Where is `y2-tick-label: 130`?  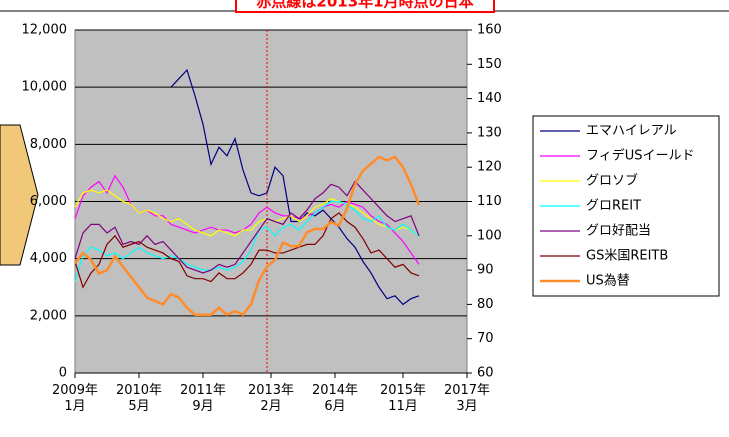 y2-tick-label: 130 is located at coordinates (489, 132).